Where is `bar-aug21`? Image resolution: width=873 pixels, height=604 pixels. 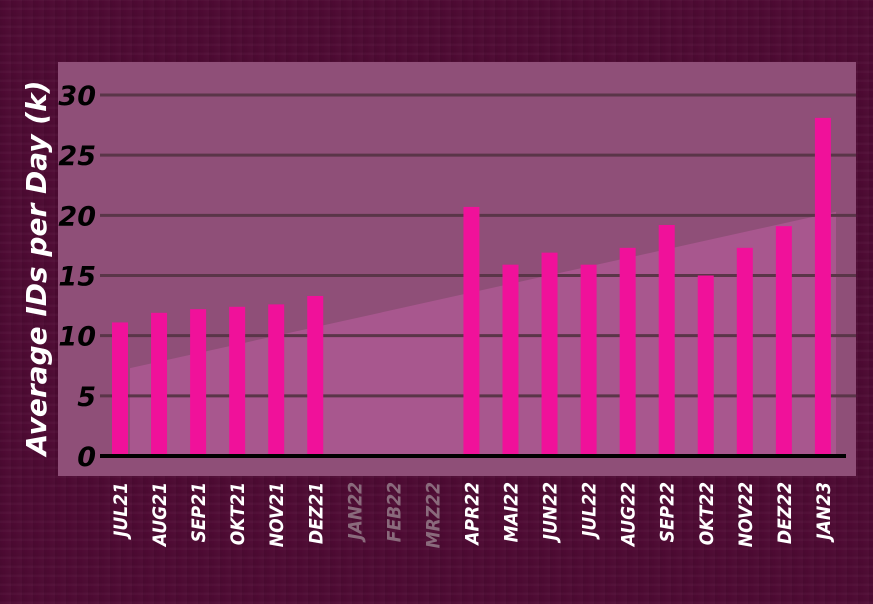
bar-aug21 is located at coordinates (159, 384).